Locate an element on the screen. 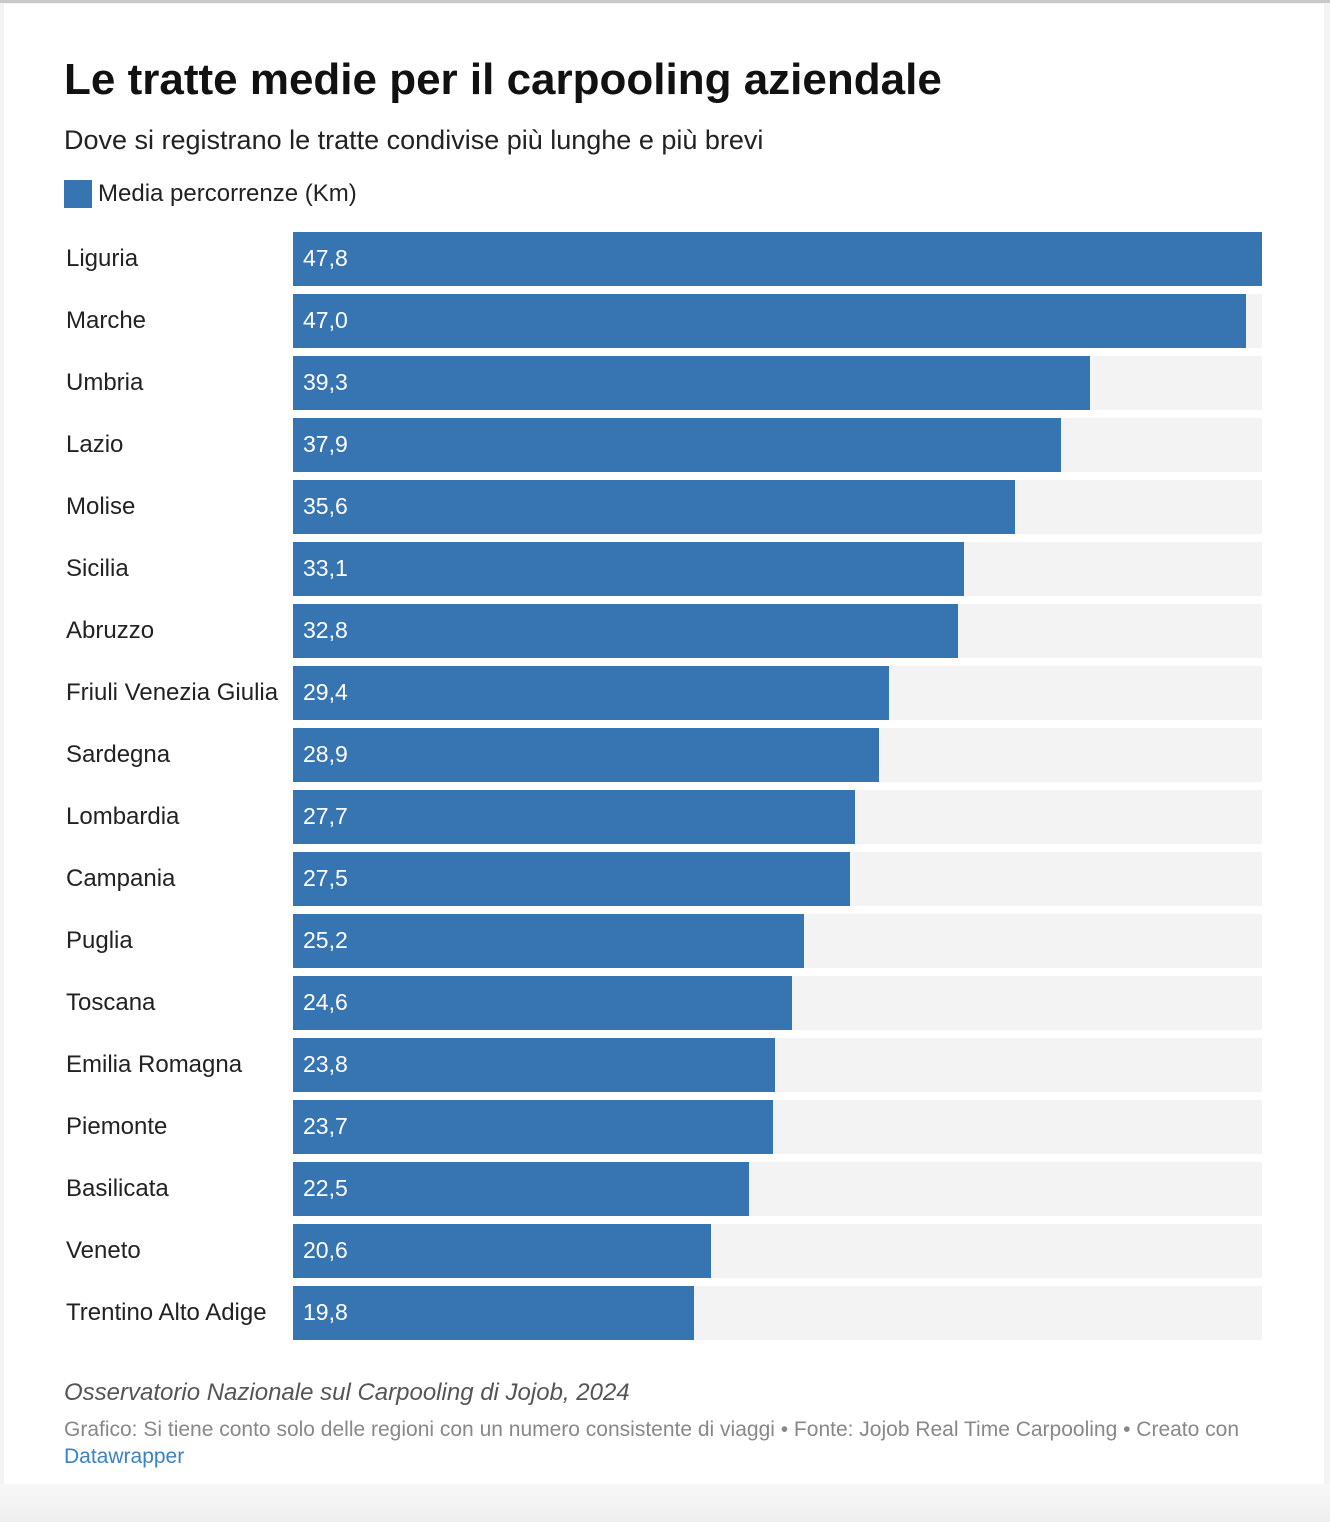 The height and width of the screenshot is (1522, 1330). category-label: Emilia Romagna is located at coordinates (154, 1064).